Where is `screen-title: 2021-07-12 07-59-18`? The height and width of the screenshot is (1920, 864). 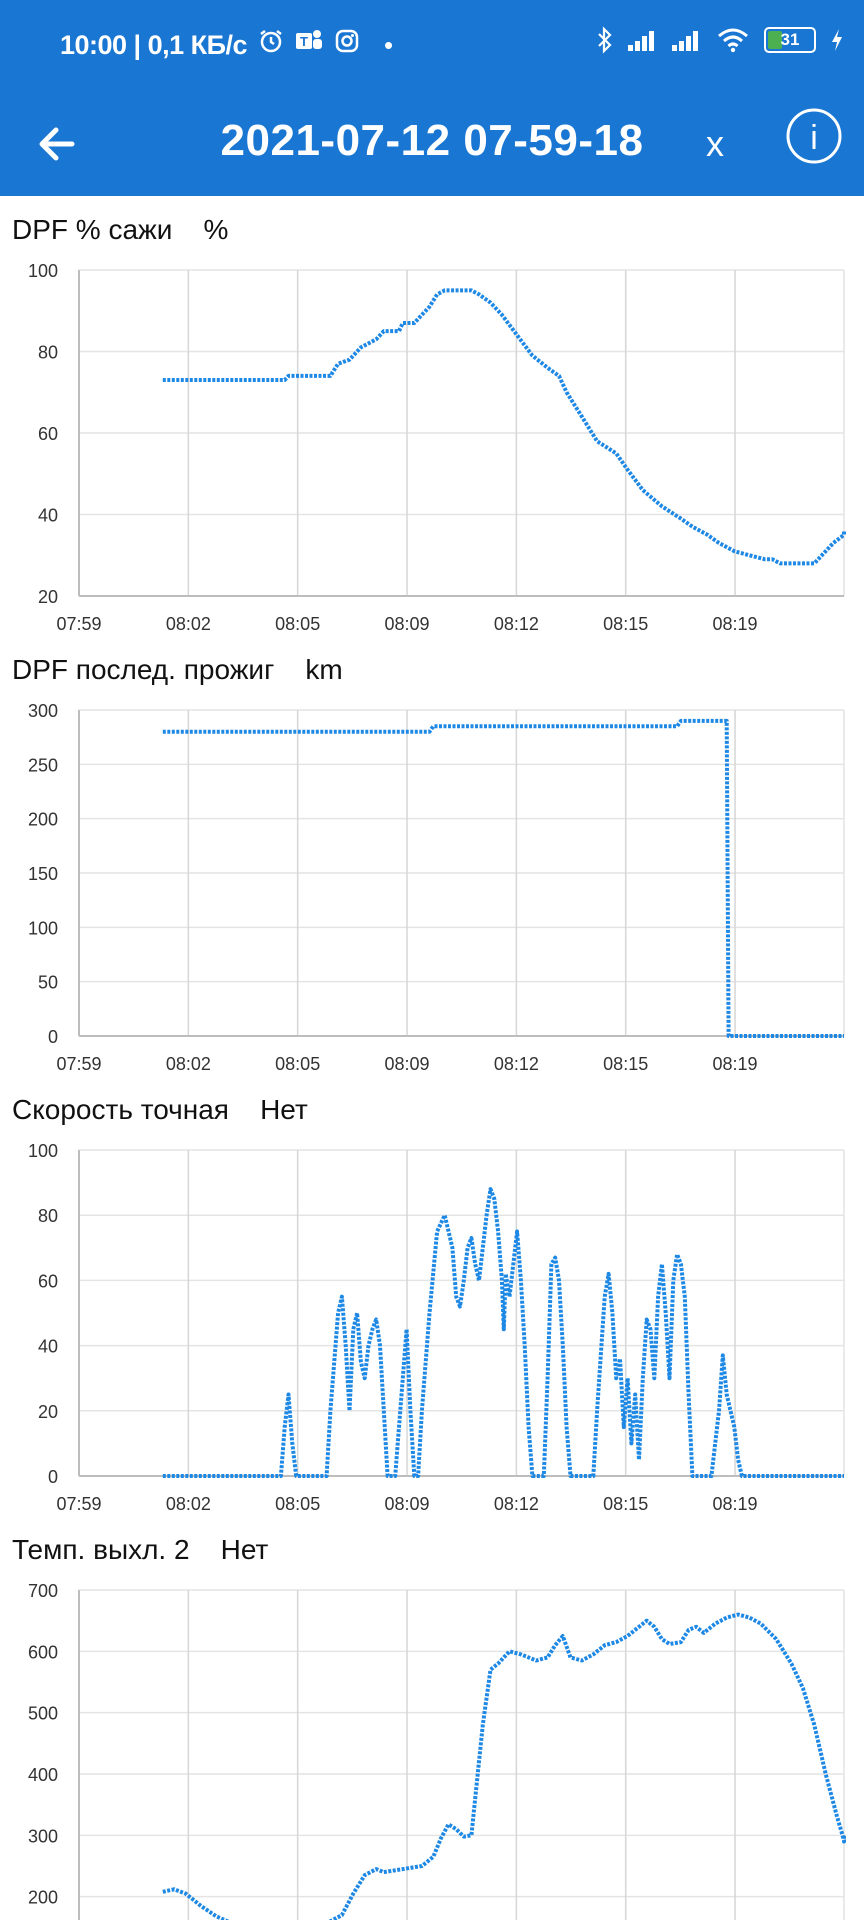
screen-title: 2021-07-12 07-59-18 is located at coordinates (432, 140).